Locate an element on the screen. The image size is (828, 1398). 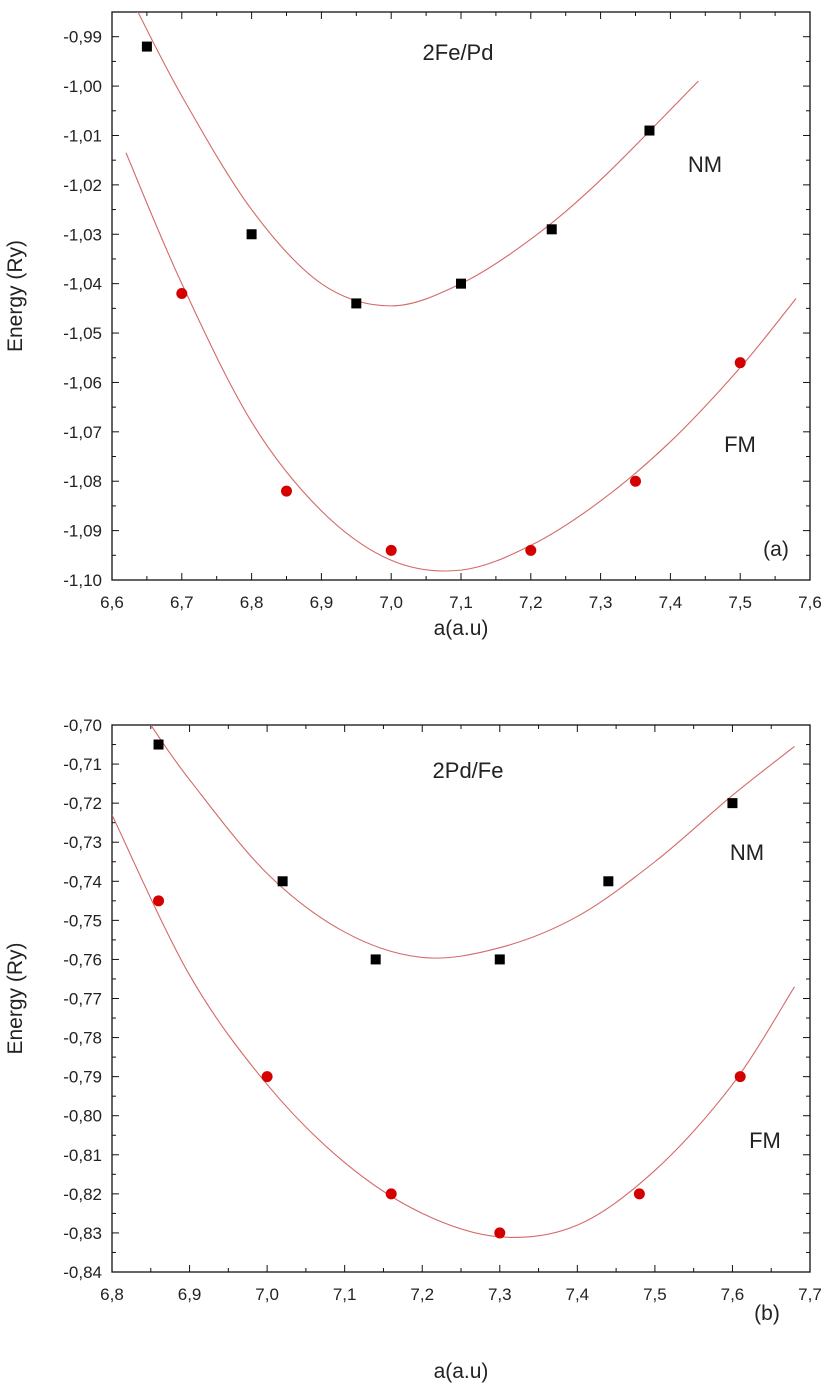
y-tick-label: -1,00 is located at coordinates (82, 86).